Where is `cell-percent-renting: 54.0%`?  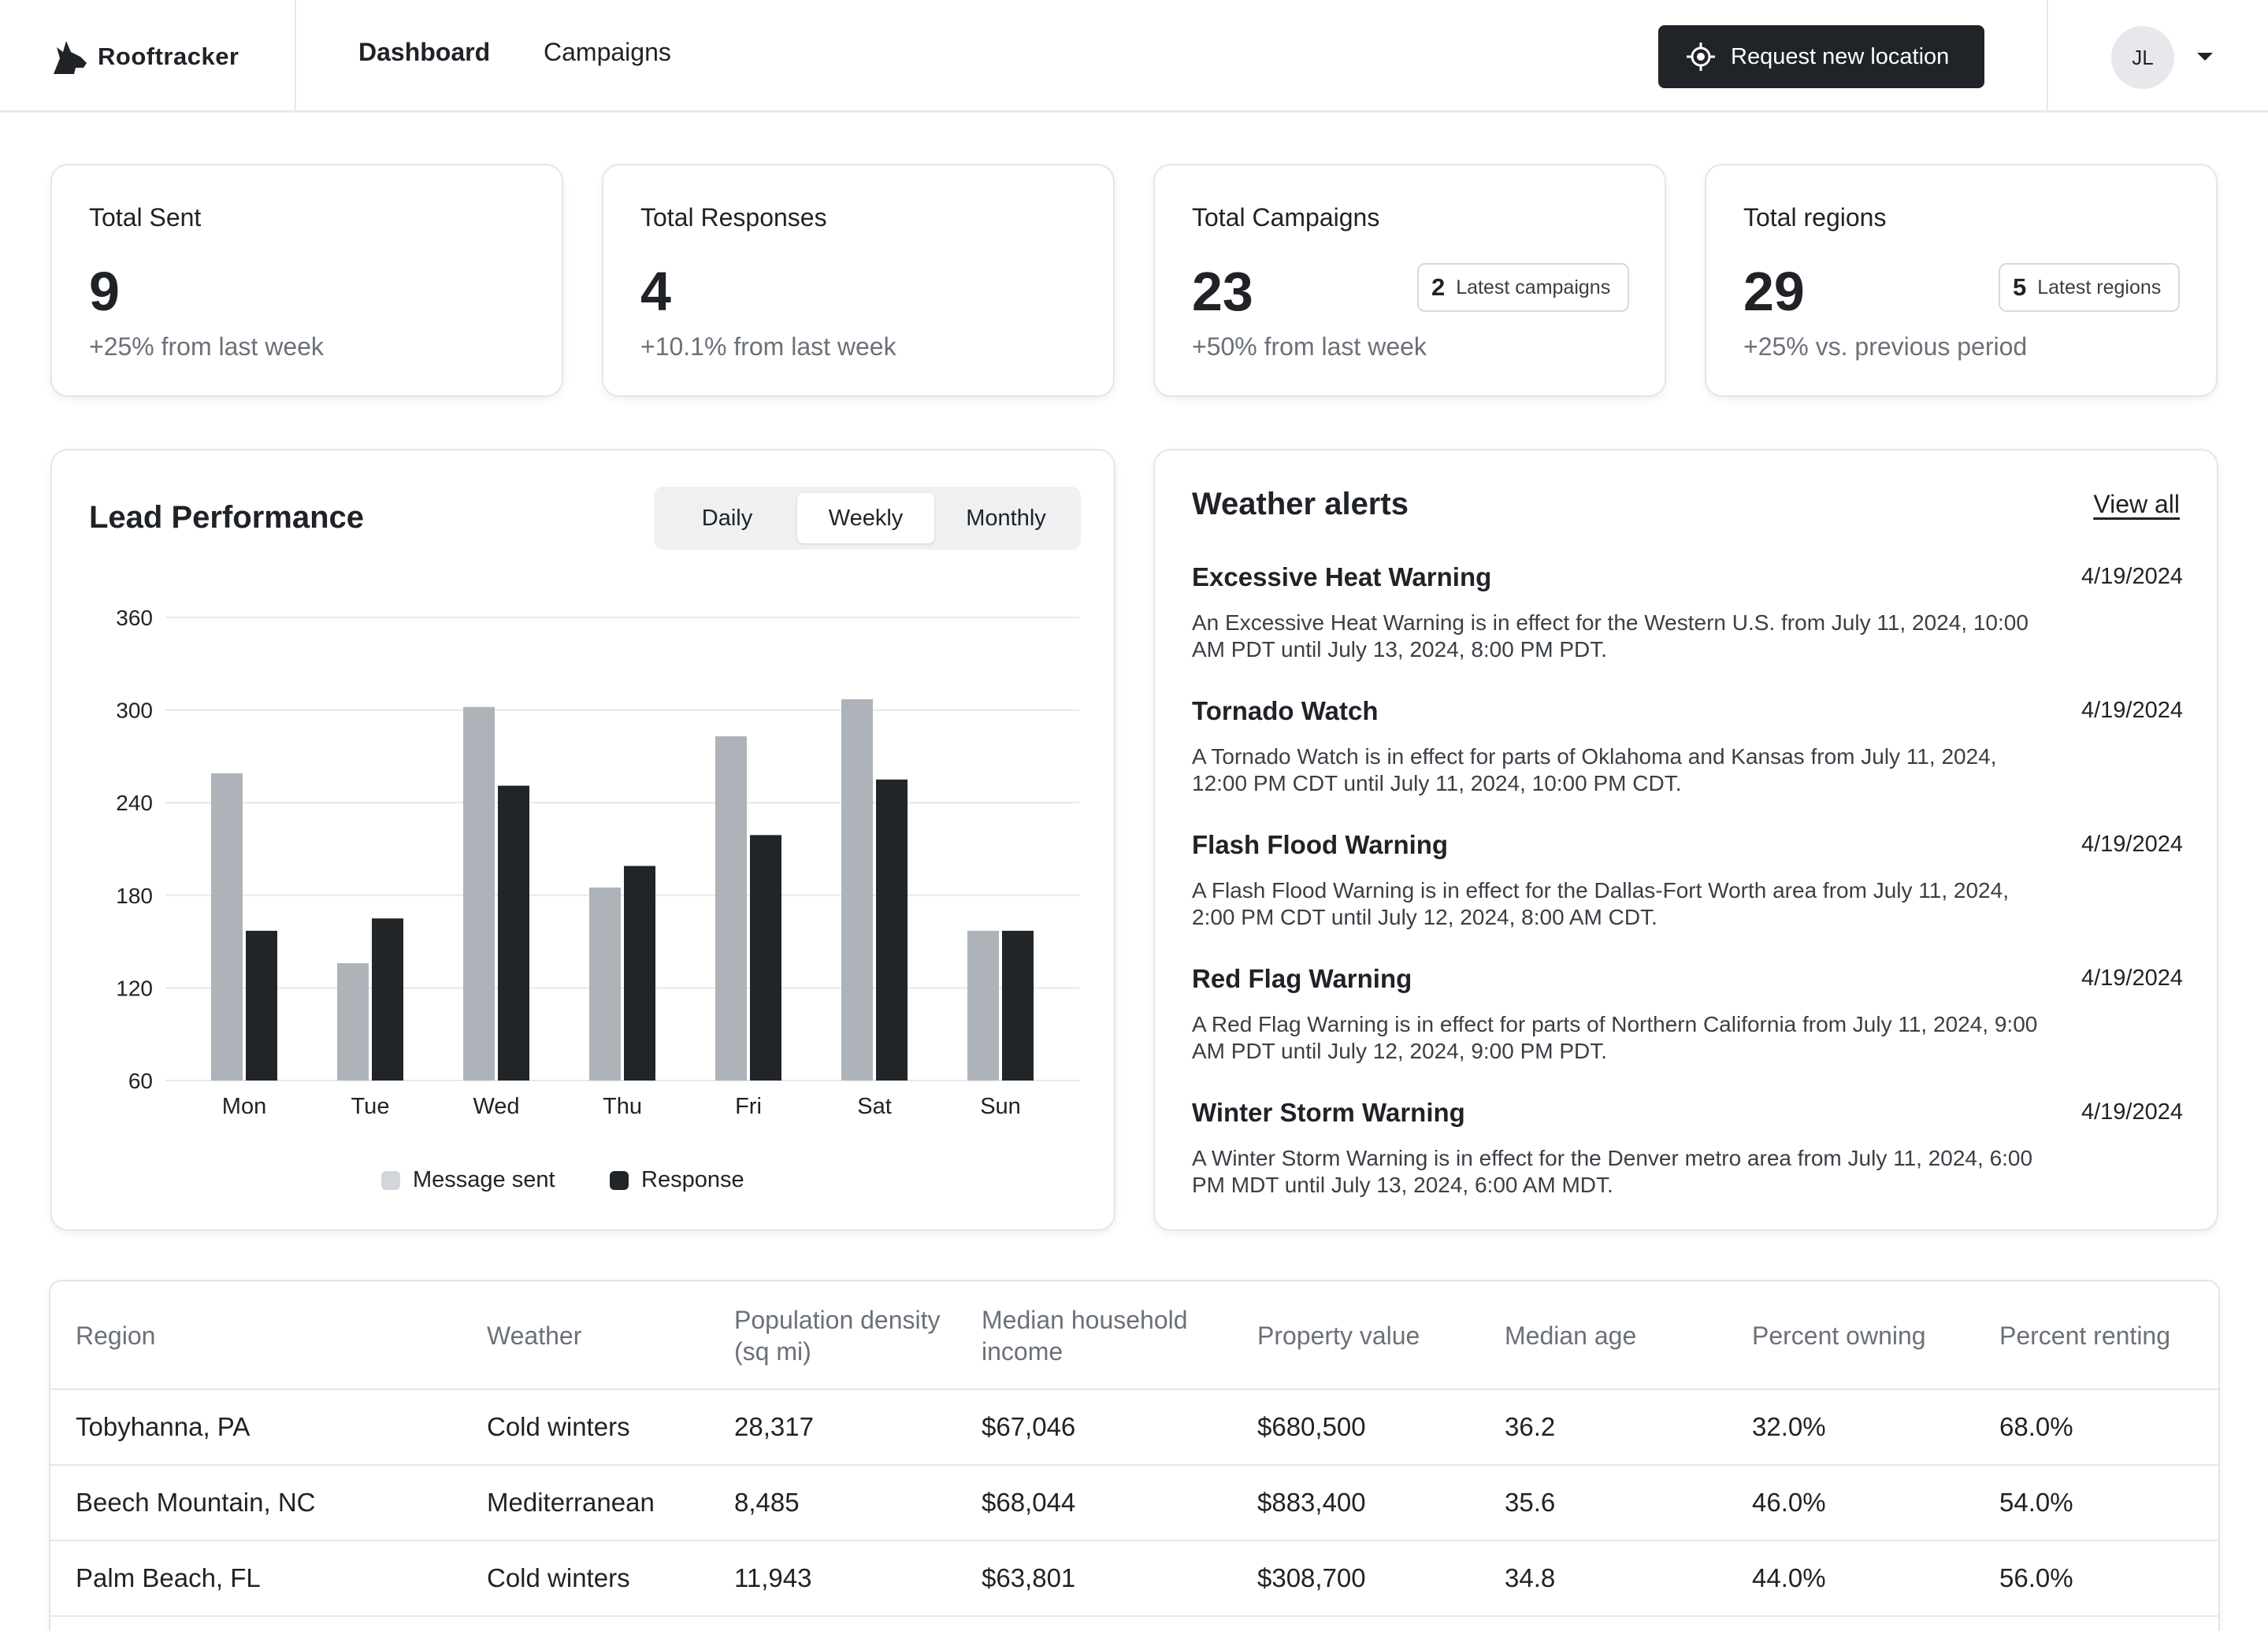
cell-percent-renting: 54.0% is located at coordinates (2036, 1502).